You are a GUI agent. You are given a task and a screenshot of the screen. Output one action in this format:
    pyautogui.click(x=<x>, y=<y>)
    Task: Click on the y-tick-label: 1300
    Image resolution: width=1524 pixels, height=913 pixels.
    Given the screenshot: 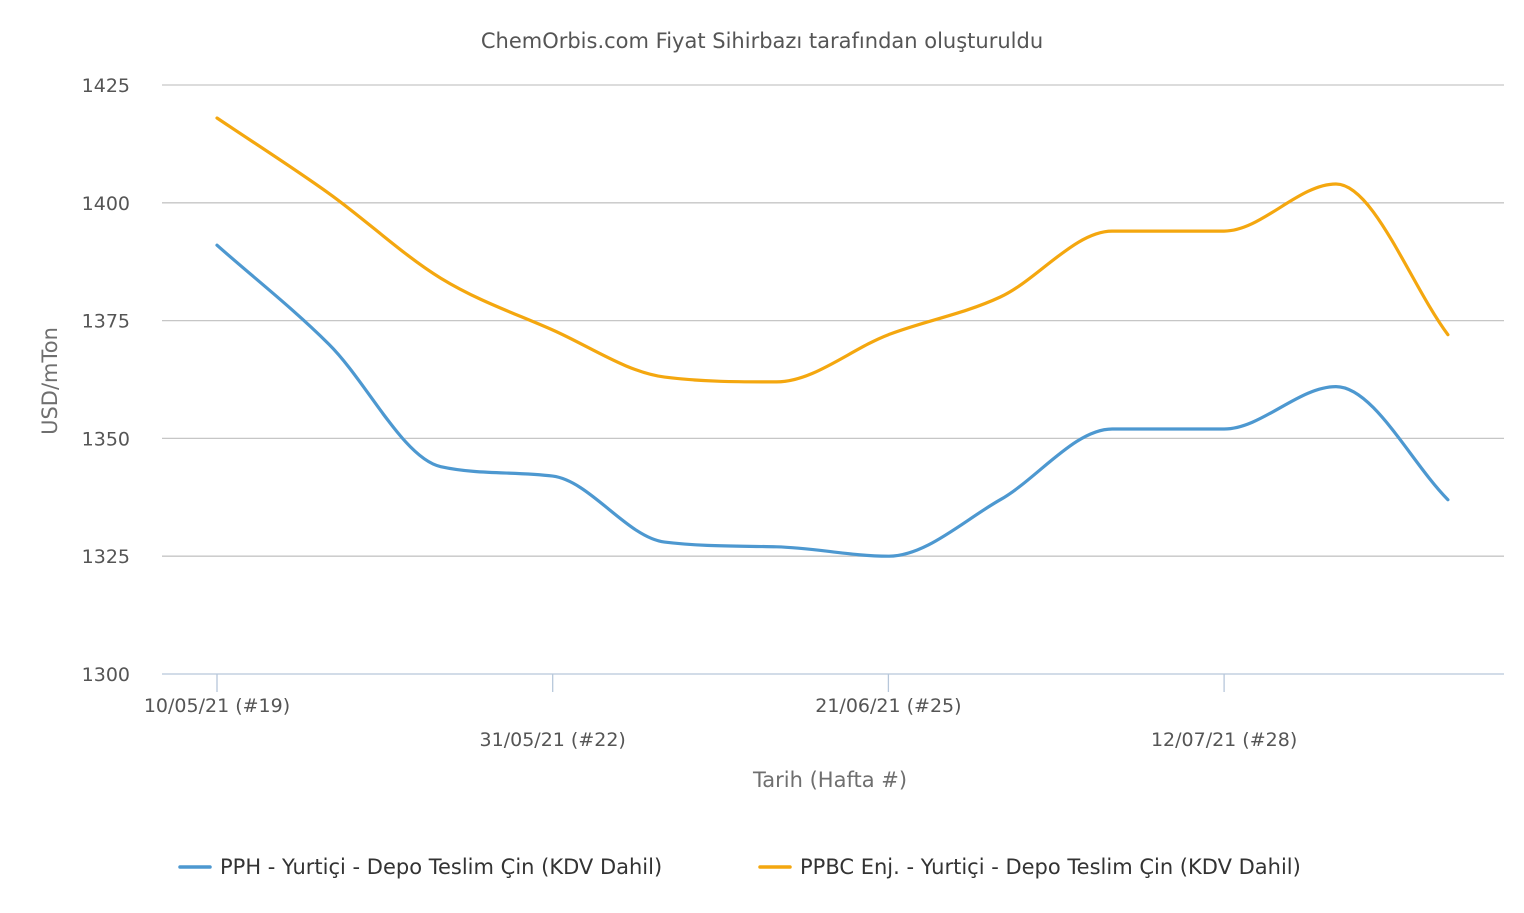 What is the action you would take?
    pyautogui.click(x=106, y=675)
    